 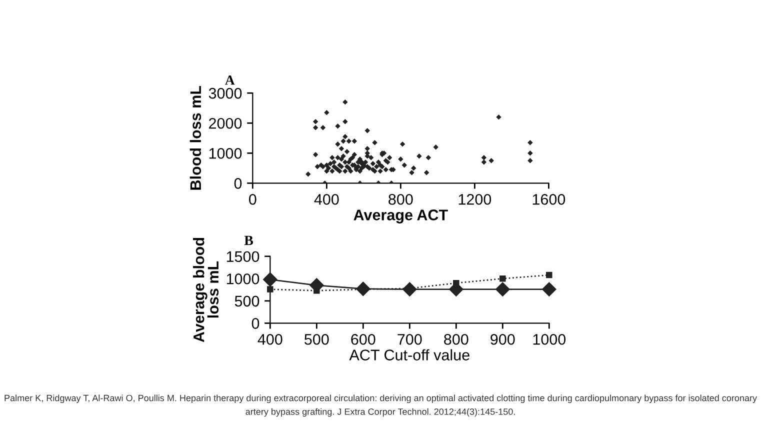 What do you see at coordinates (549, 339) in the screenshot?
I see `x-tick-label: 1000` at bounding box center [549, 339].